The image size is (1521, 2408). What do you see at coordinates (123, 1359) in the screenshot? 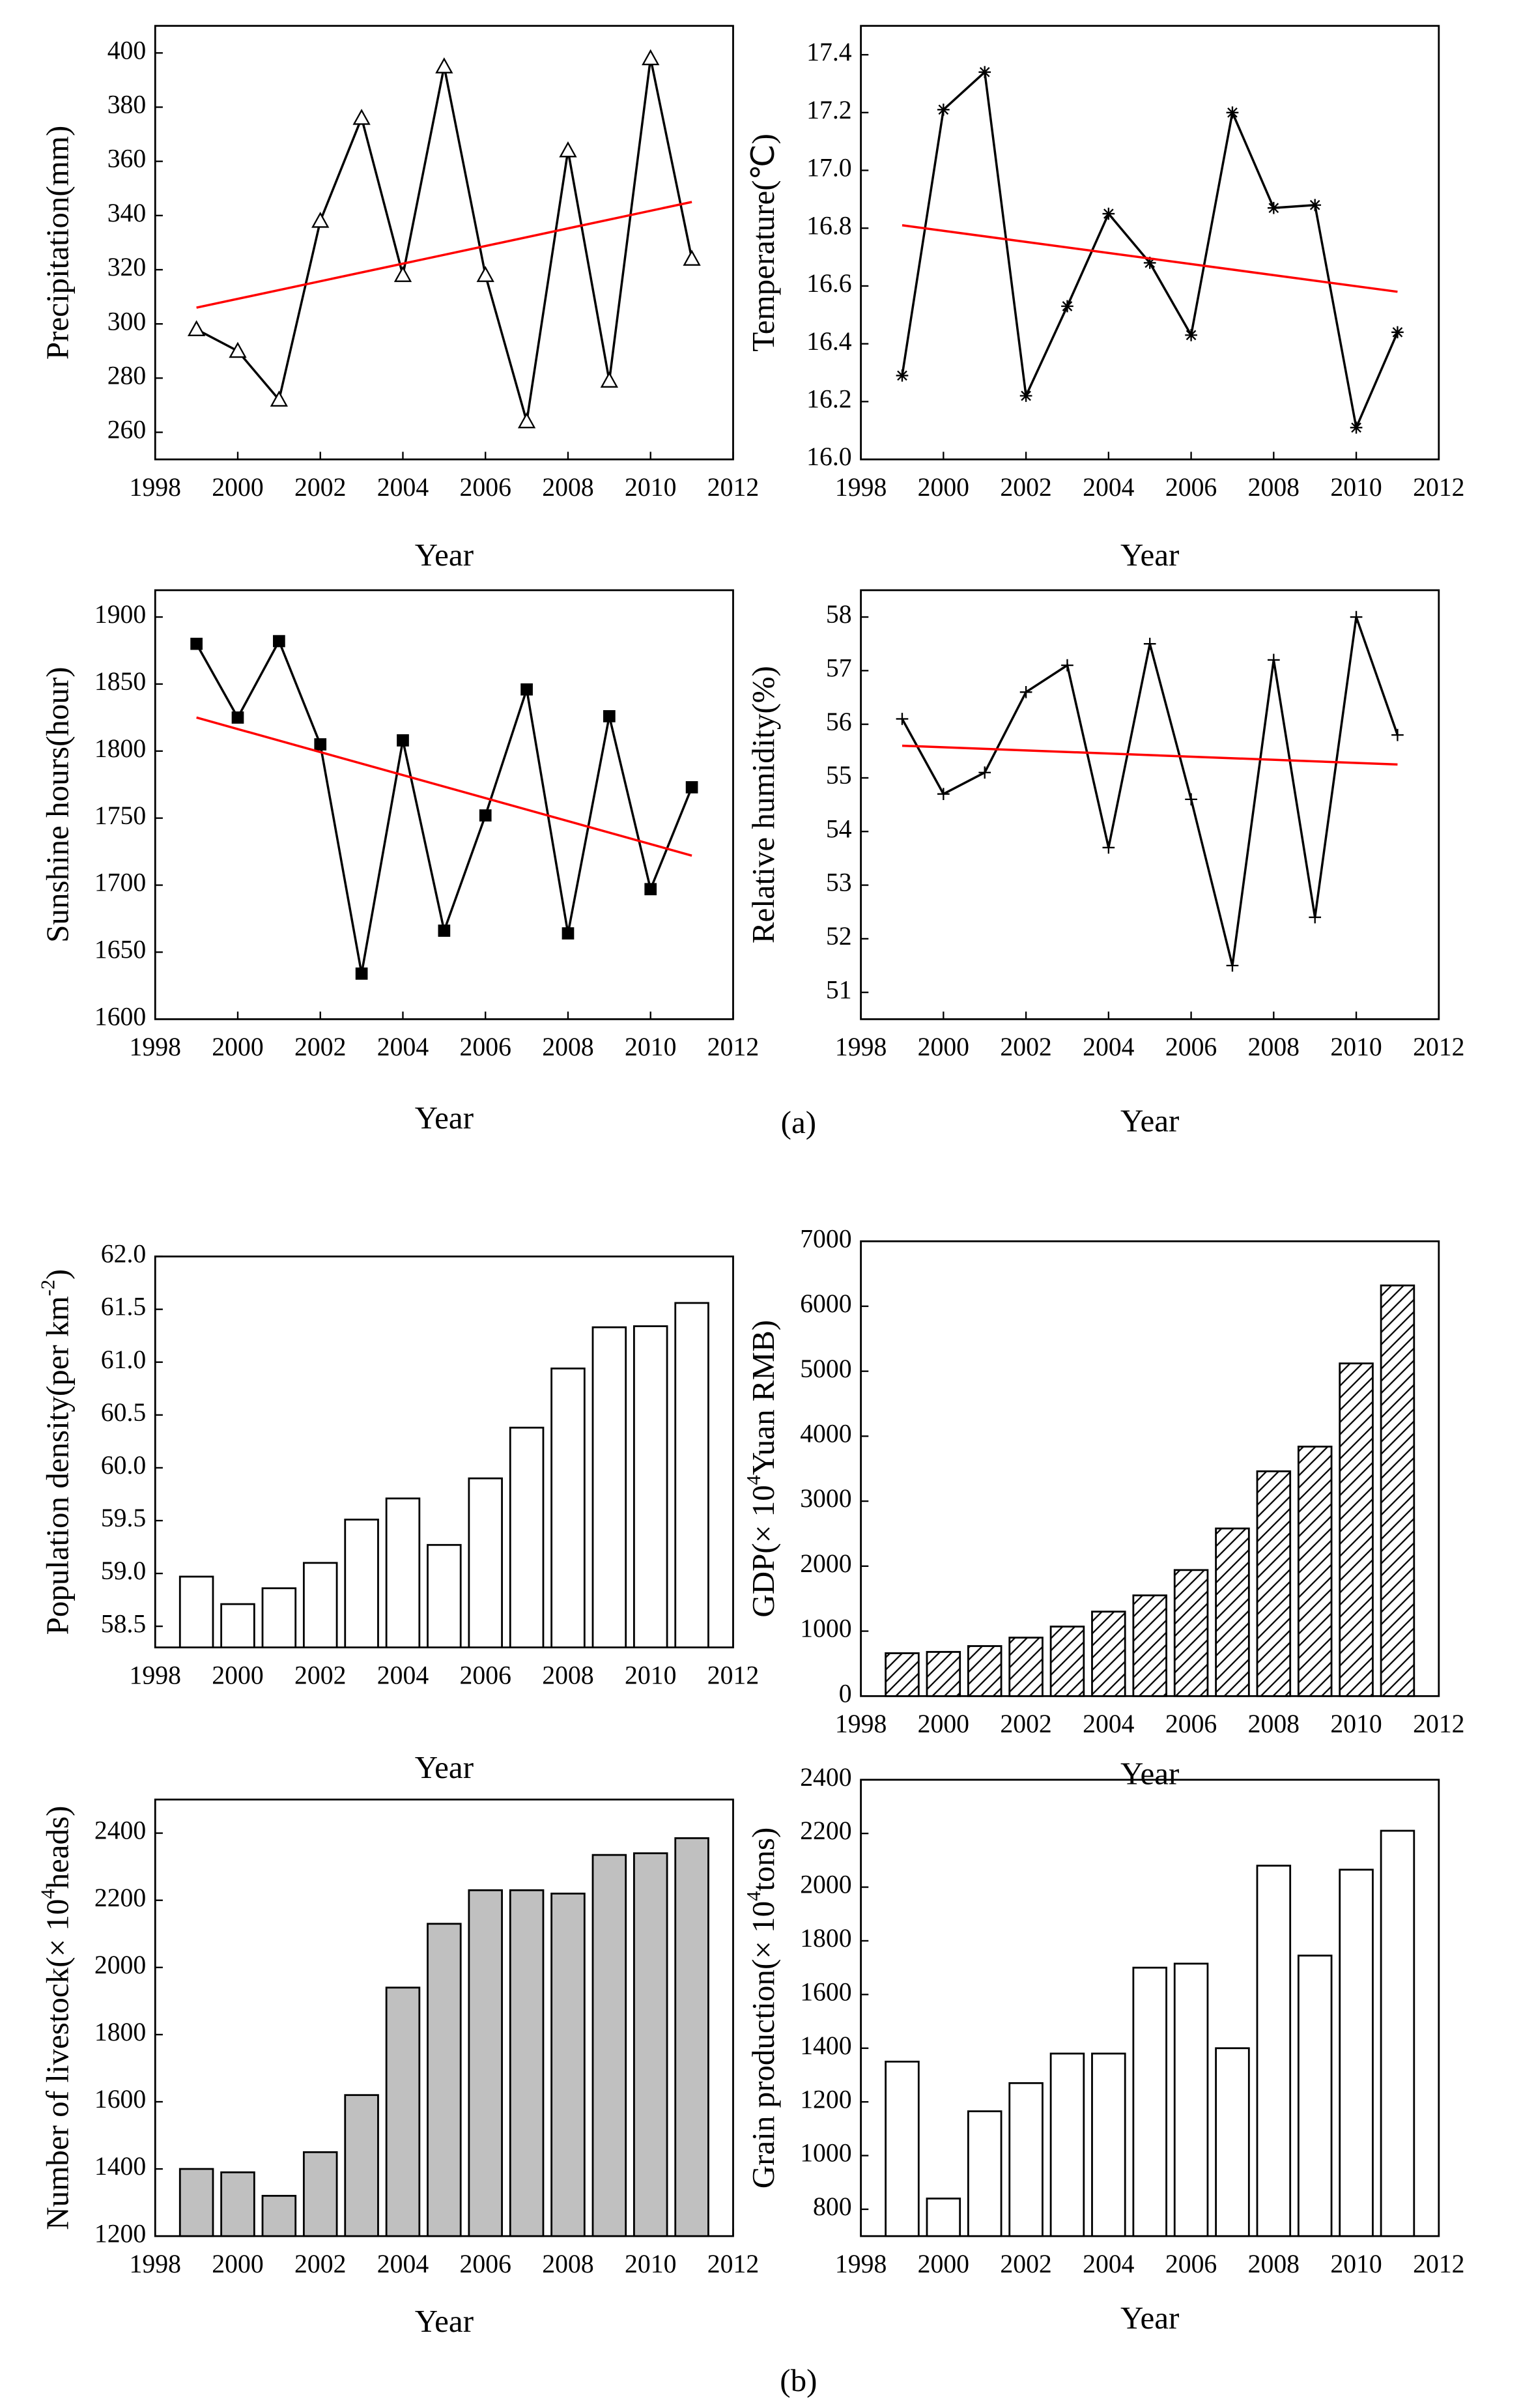
I see `y-tick-label: 61.0` at bounding box center [123, 1359].